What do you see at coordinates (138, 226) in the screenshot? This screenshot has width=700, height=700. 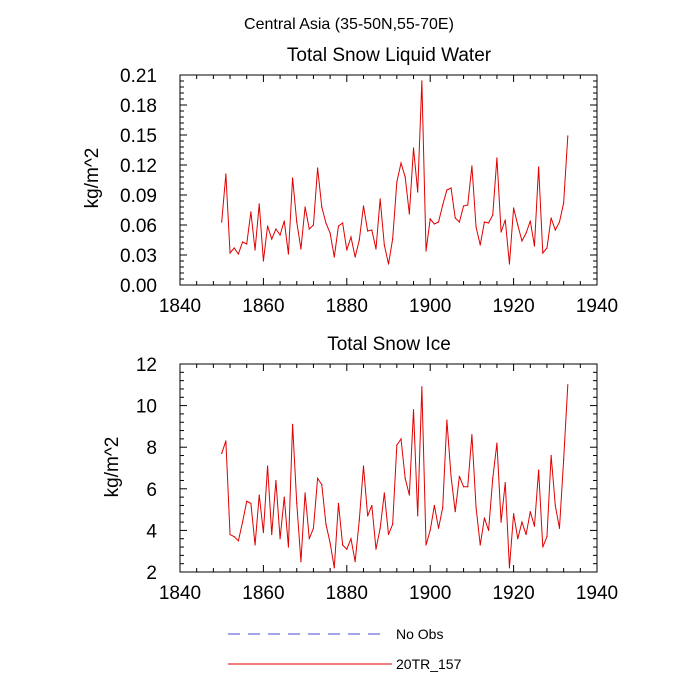 I see `y-tick-label: 0.06` at bounding box center [138, 226].